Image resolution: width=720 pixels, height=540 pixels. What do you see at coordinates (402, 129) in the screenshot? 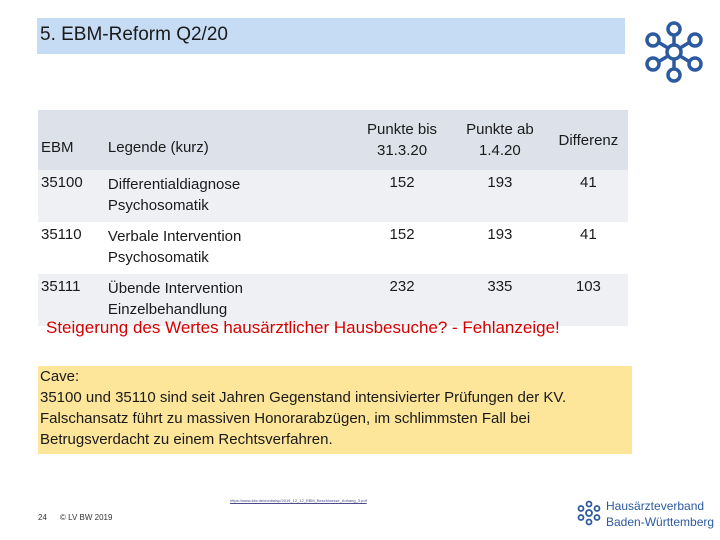
I see `header-points-before-line1: Punkte bis` at bounding box center [402, 129].